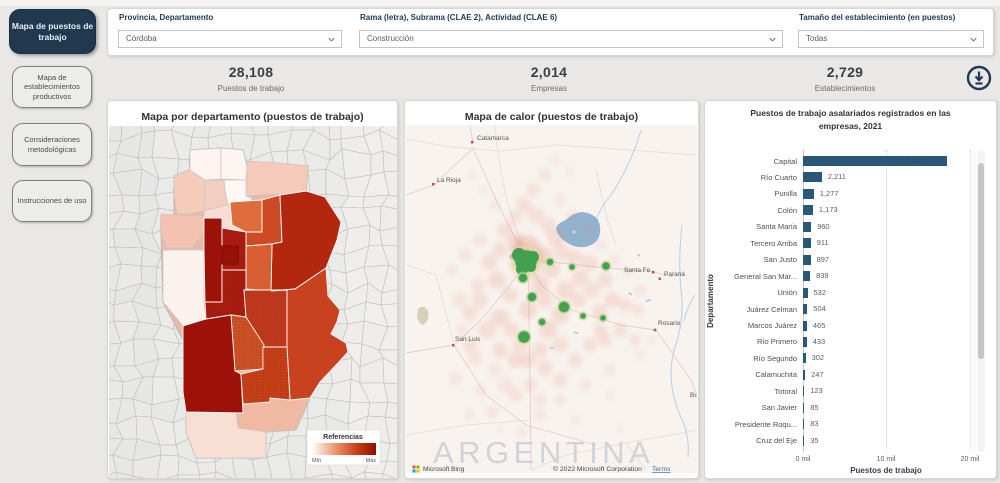 This screenshot has width=1000, height=483. I want to click on svg-text: Bu, so click(693, 395).